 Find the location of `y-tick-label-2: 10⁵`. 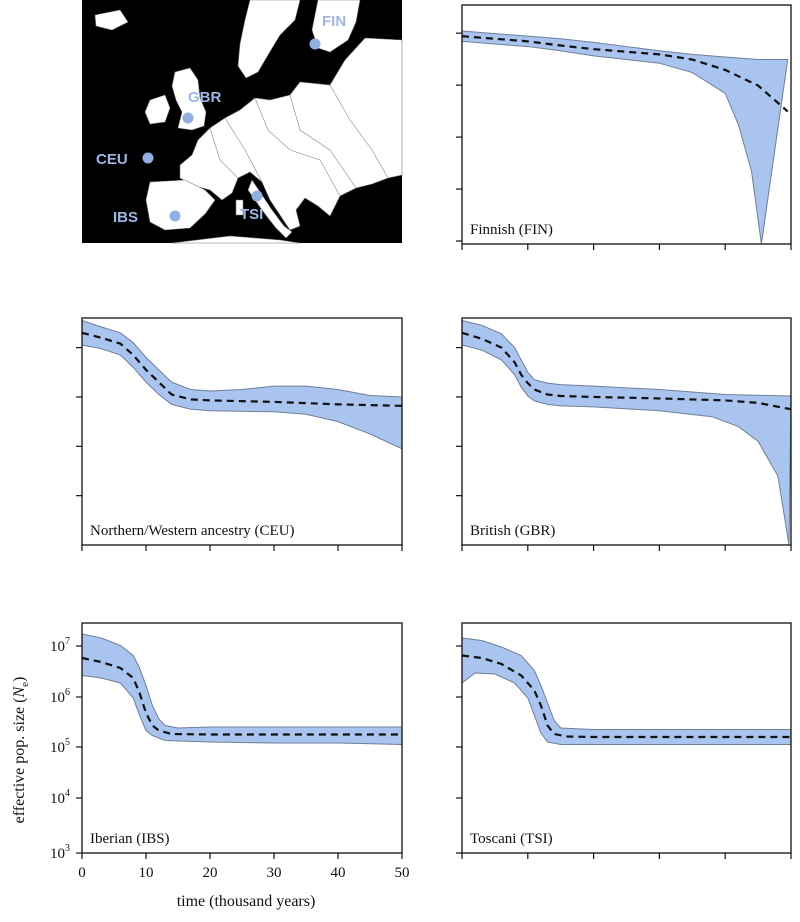

y-tick-label-2: 10⁵ is located at coordinates (60, 746).